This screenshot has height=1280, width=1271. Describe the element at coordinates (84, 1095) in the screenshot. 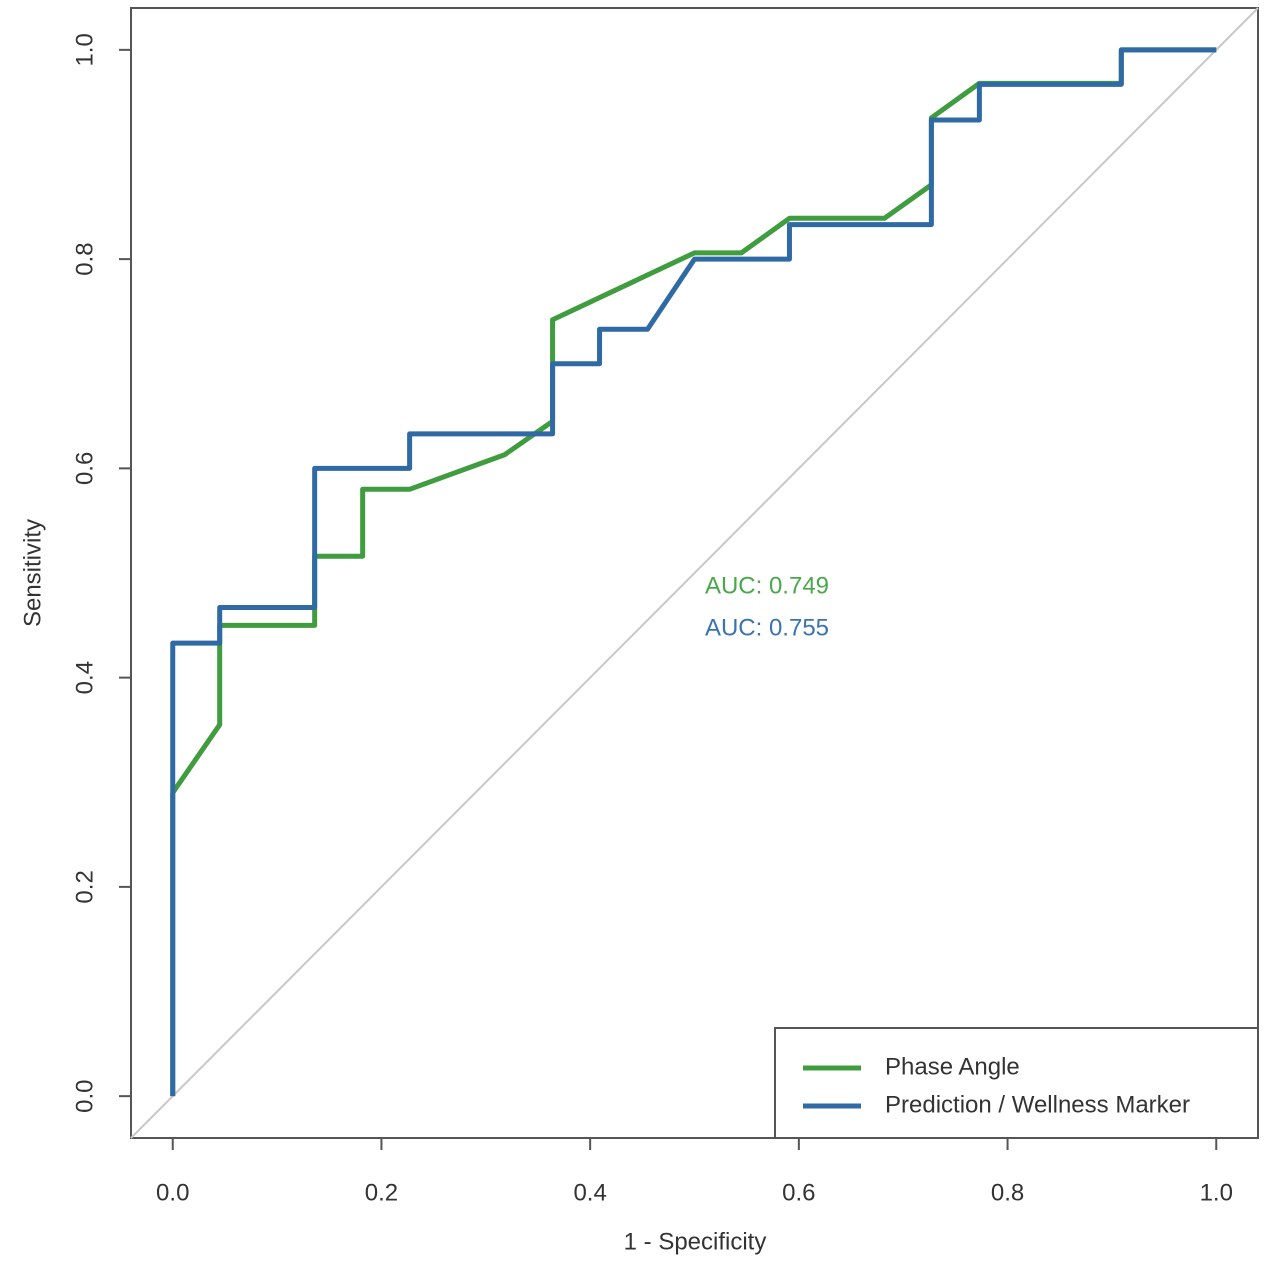

I see `y-tick-label: 0.0` at that location.